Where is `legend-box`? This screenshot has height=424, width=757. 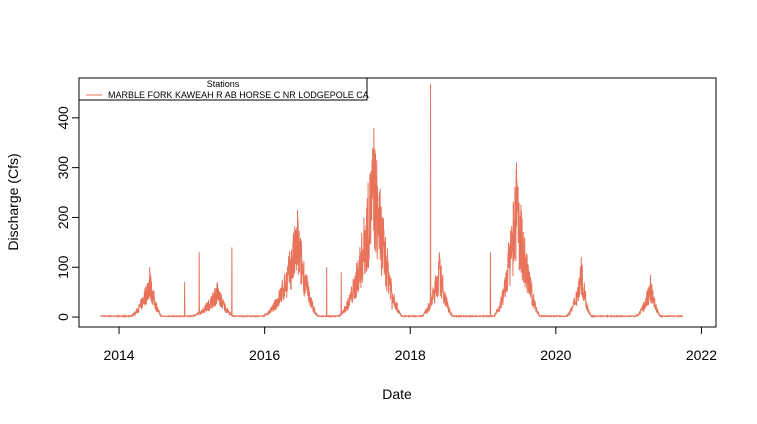 legend-box is located at coordinates (223, 89).